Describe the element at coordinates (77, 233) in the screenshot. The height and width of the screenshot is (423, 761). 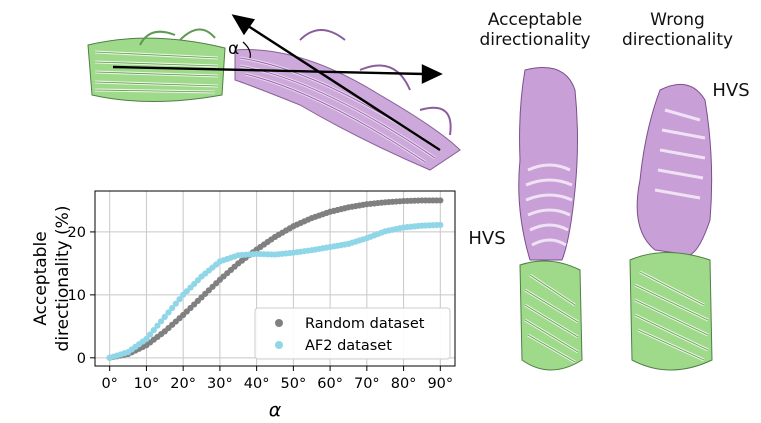
I see `y-tick-label: 20` at that location.